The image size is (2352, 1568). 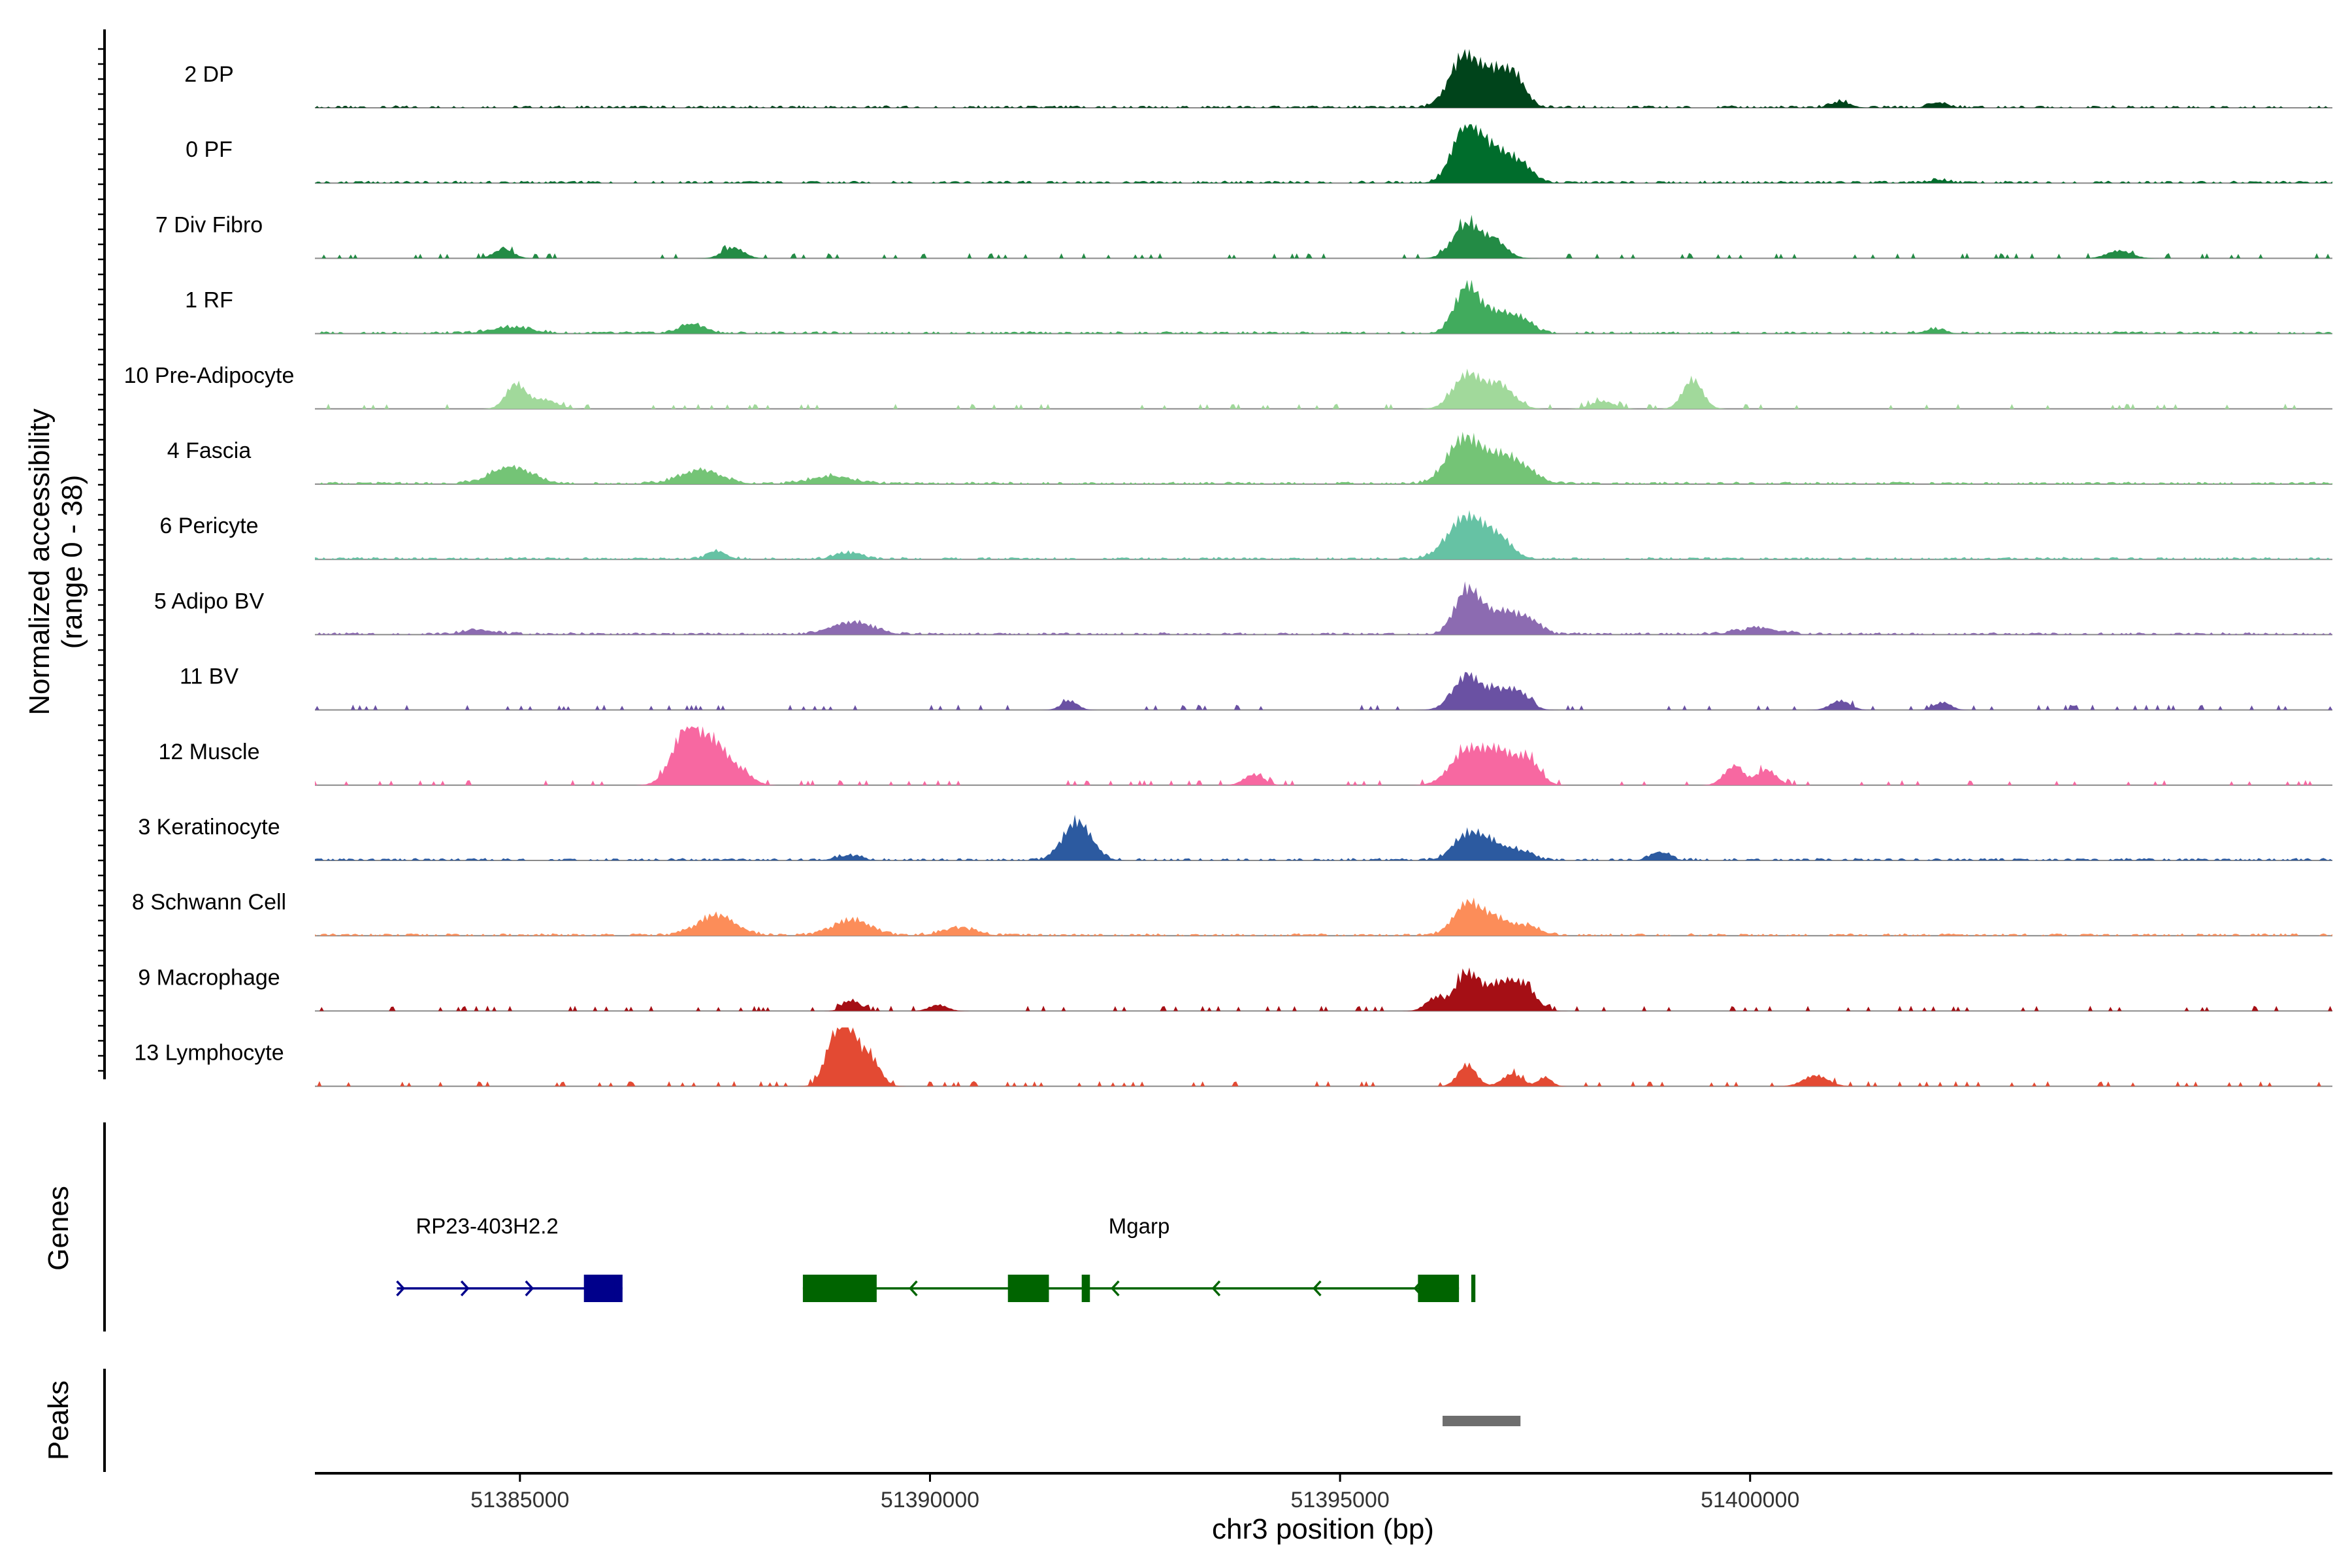 I want to click on track-1-rf: 1 RF, so click(x=1258, y=307).